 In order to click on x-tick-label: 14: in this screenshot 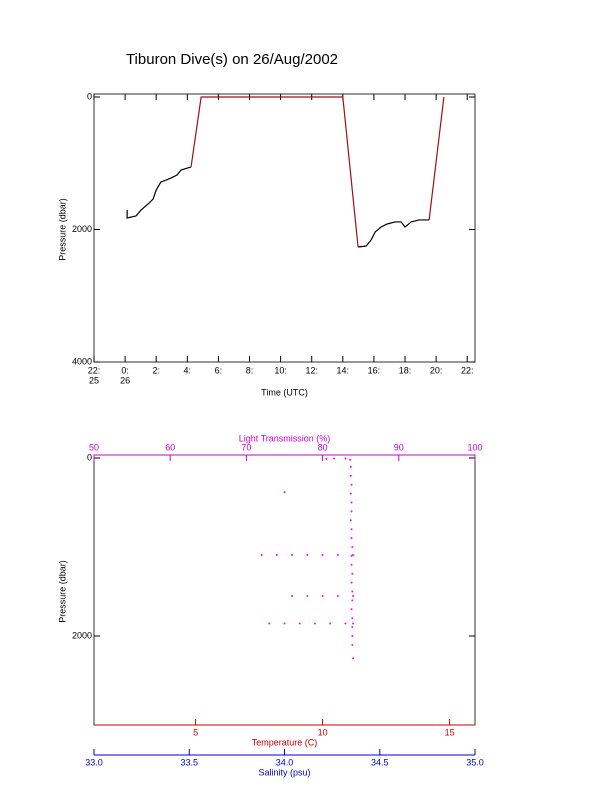, I will do `click(343, 370)`.